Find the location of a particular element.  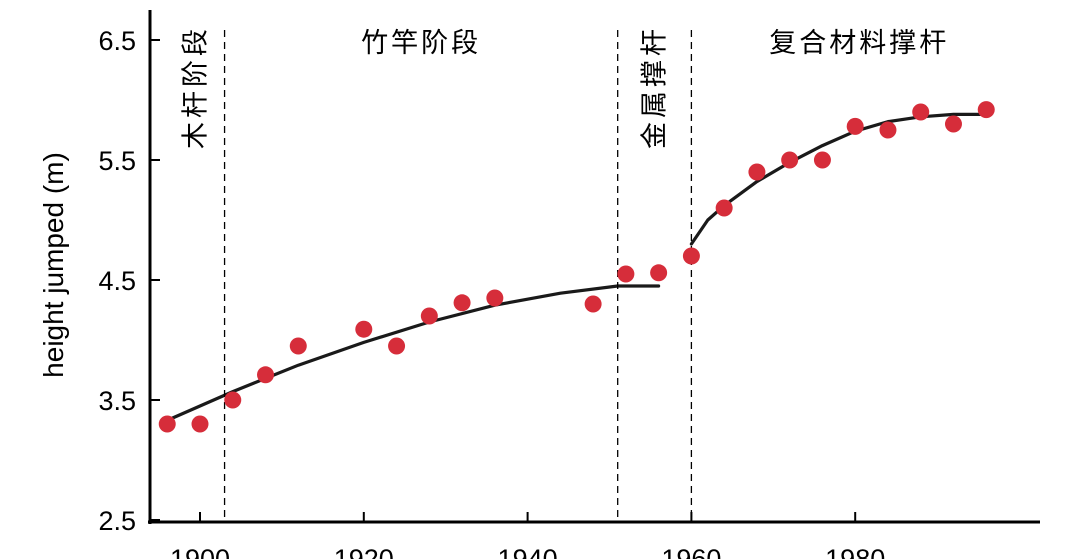

y-tick-label: 2.5 is located at coordinates (117, 521).